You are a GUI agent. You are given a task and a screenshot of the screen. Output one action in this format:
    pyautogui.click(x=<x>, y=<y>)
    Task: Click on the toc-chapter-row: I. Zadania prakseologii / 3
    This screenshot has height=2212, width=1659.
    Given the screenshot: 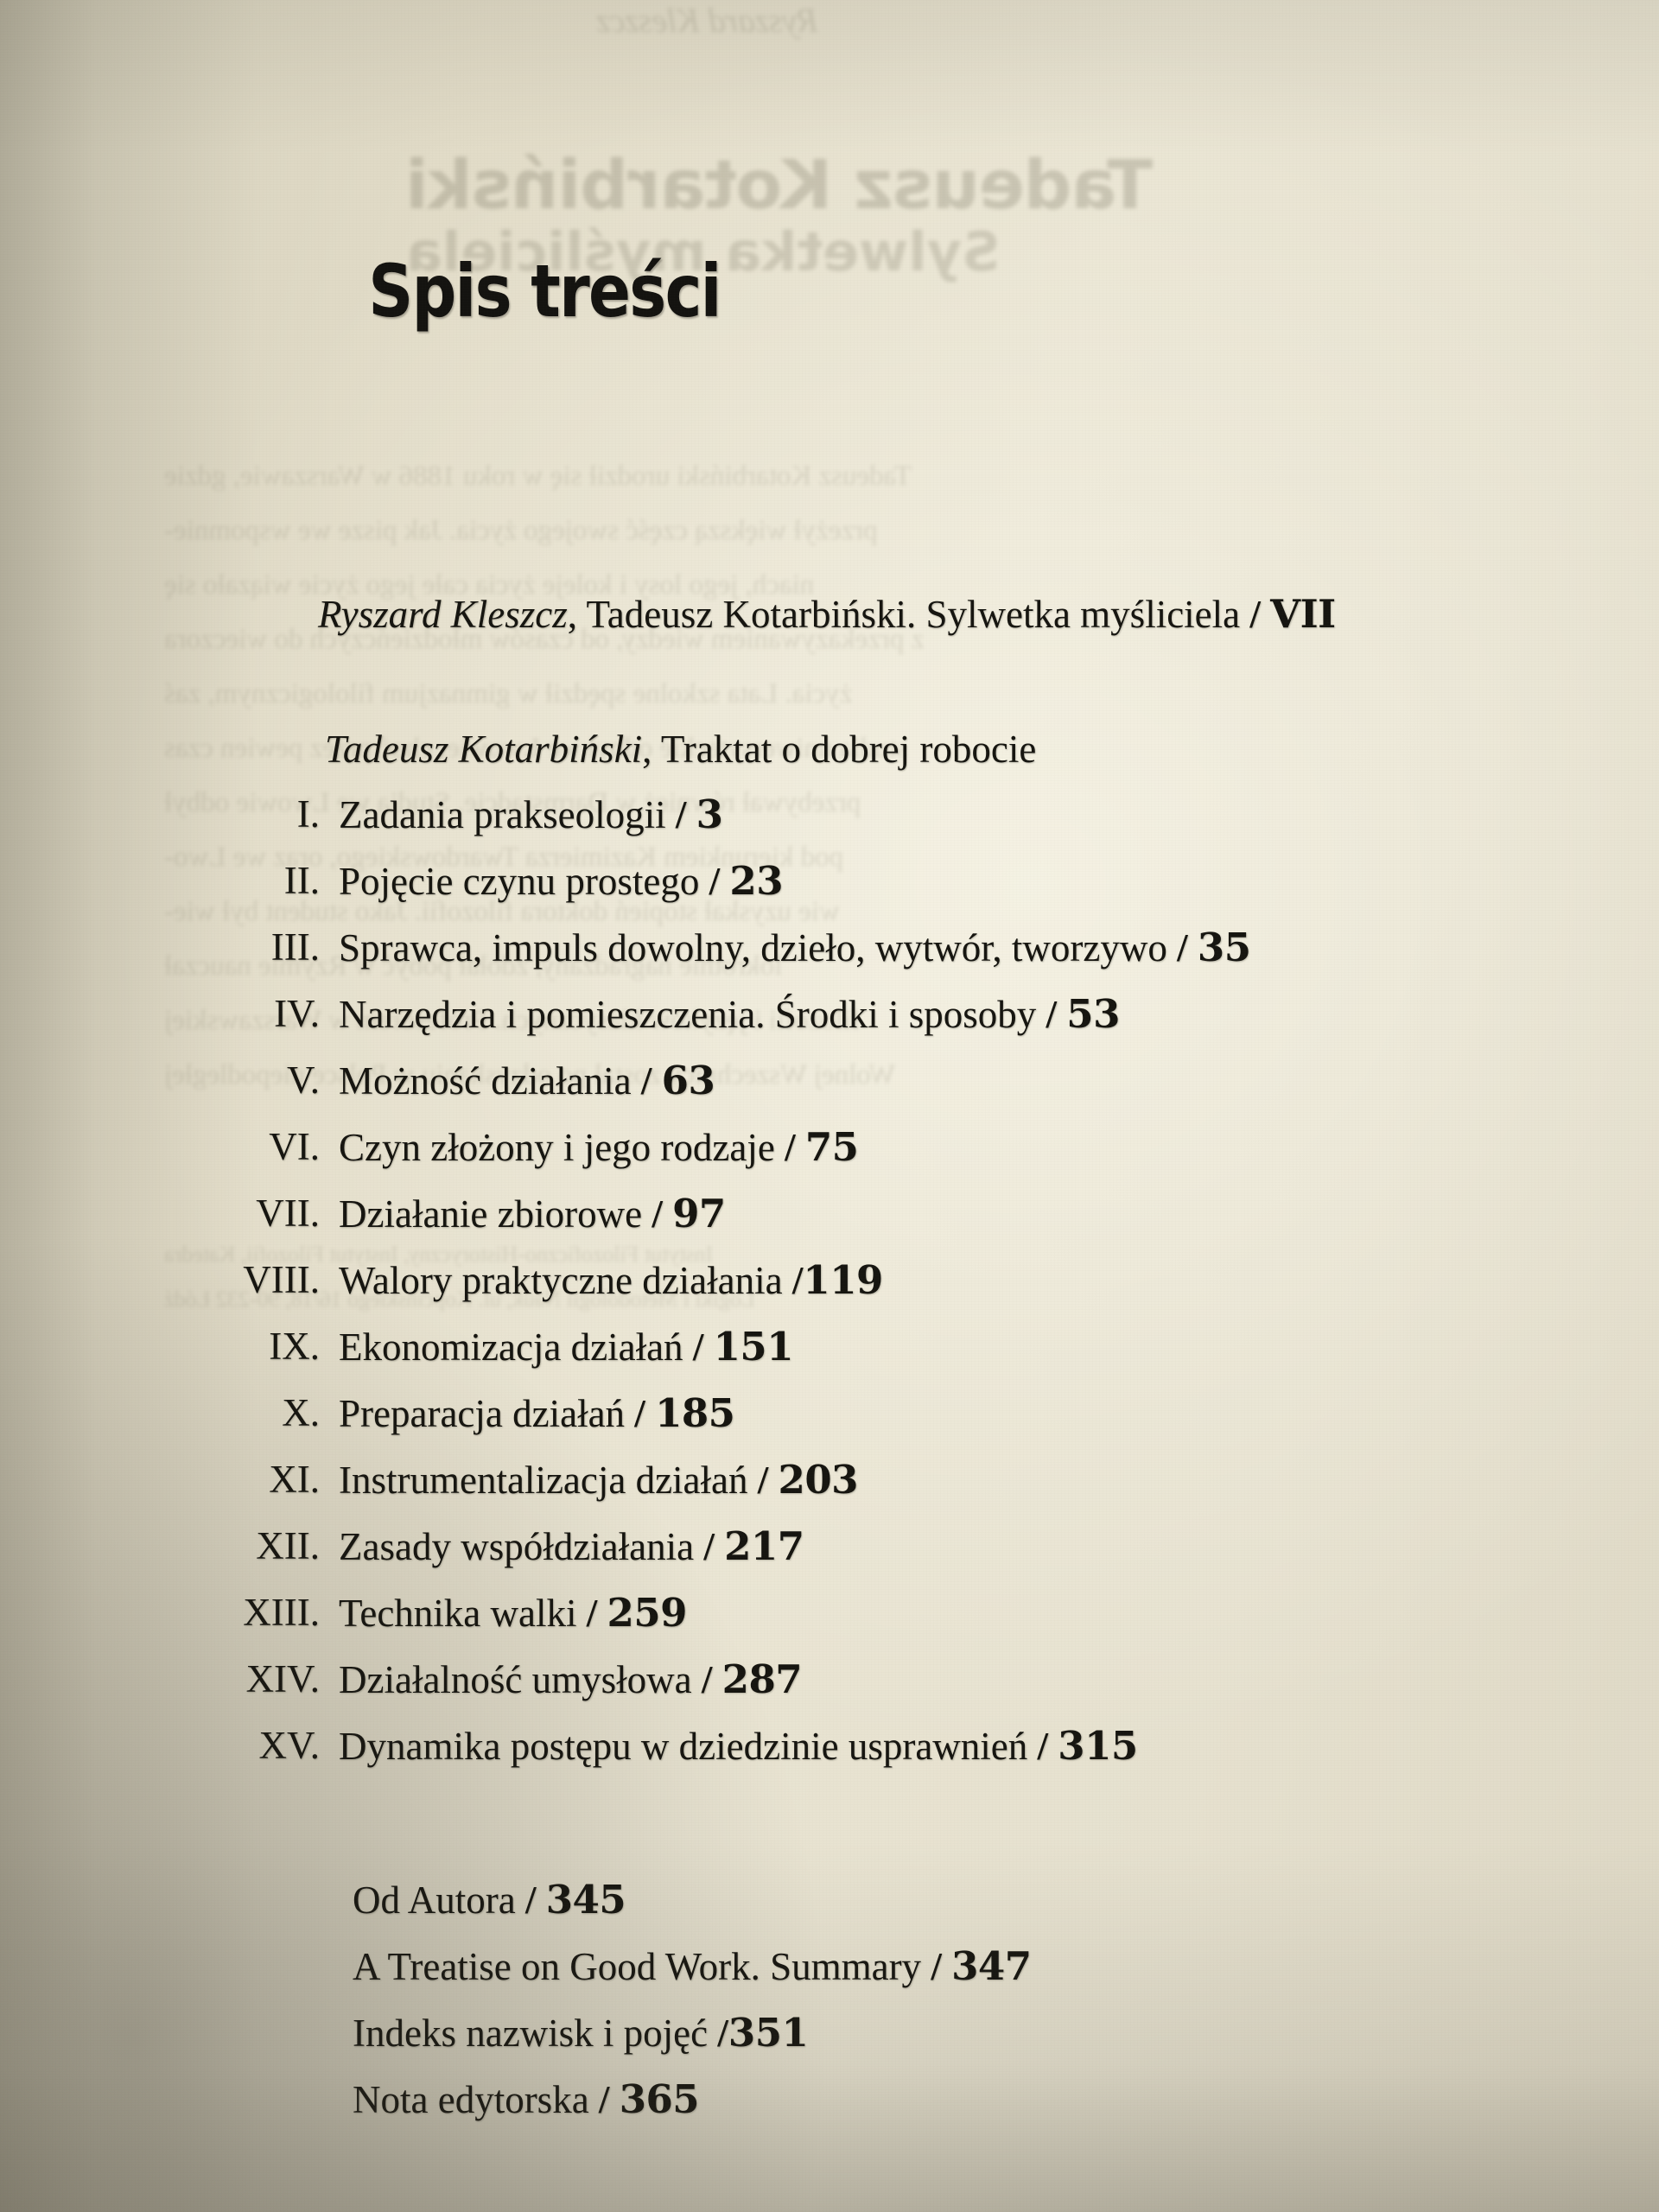 What is the action you would take?
    pyautogui.click(x=829, y=828)
    